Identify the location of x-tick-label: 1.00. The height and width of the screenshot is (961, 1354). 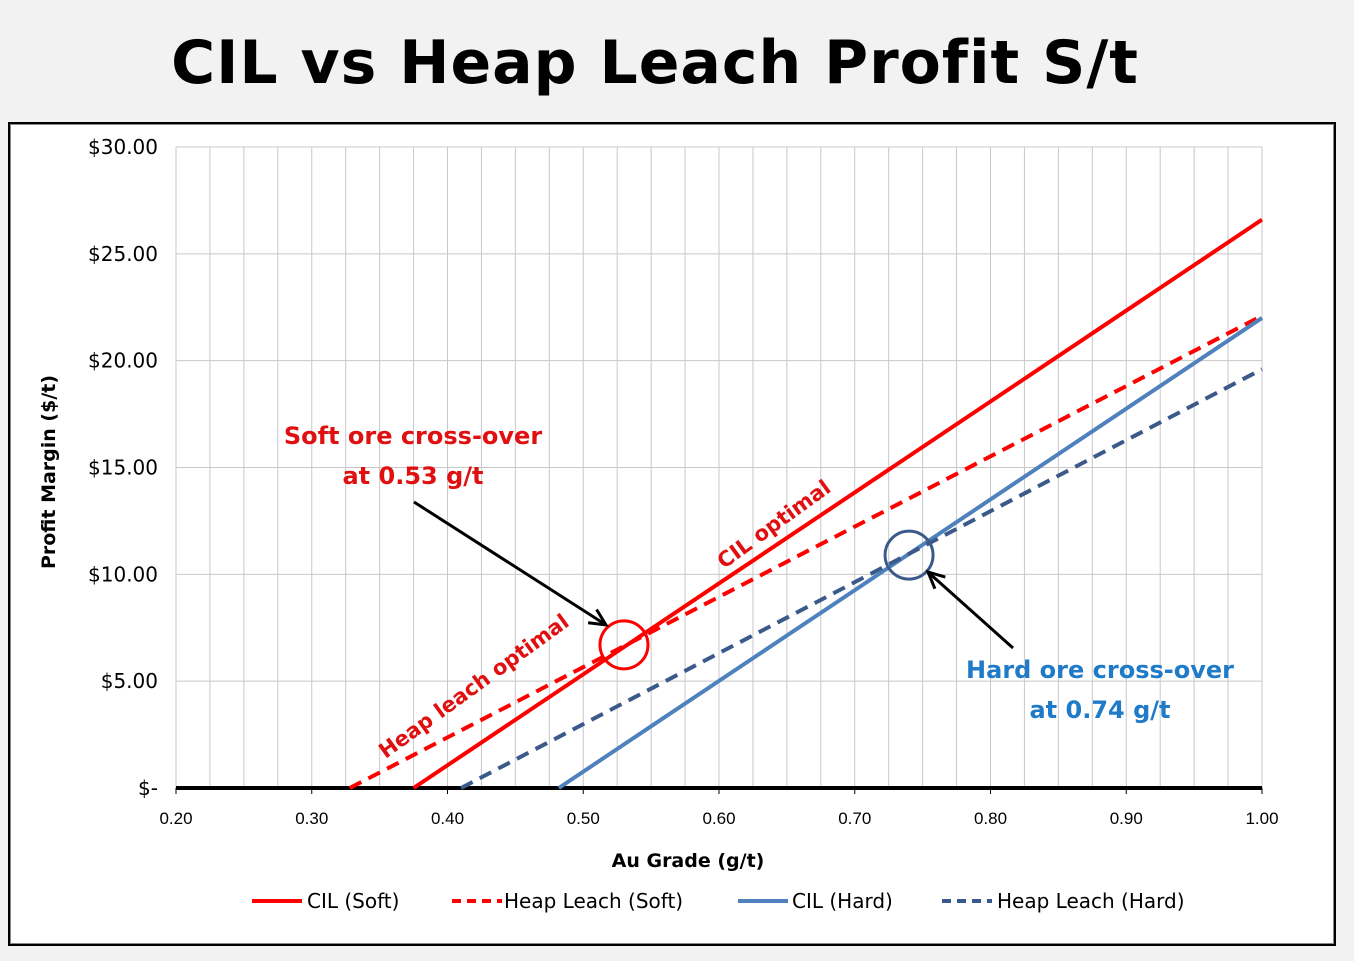
(1261, 818).